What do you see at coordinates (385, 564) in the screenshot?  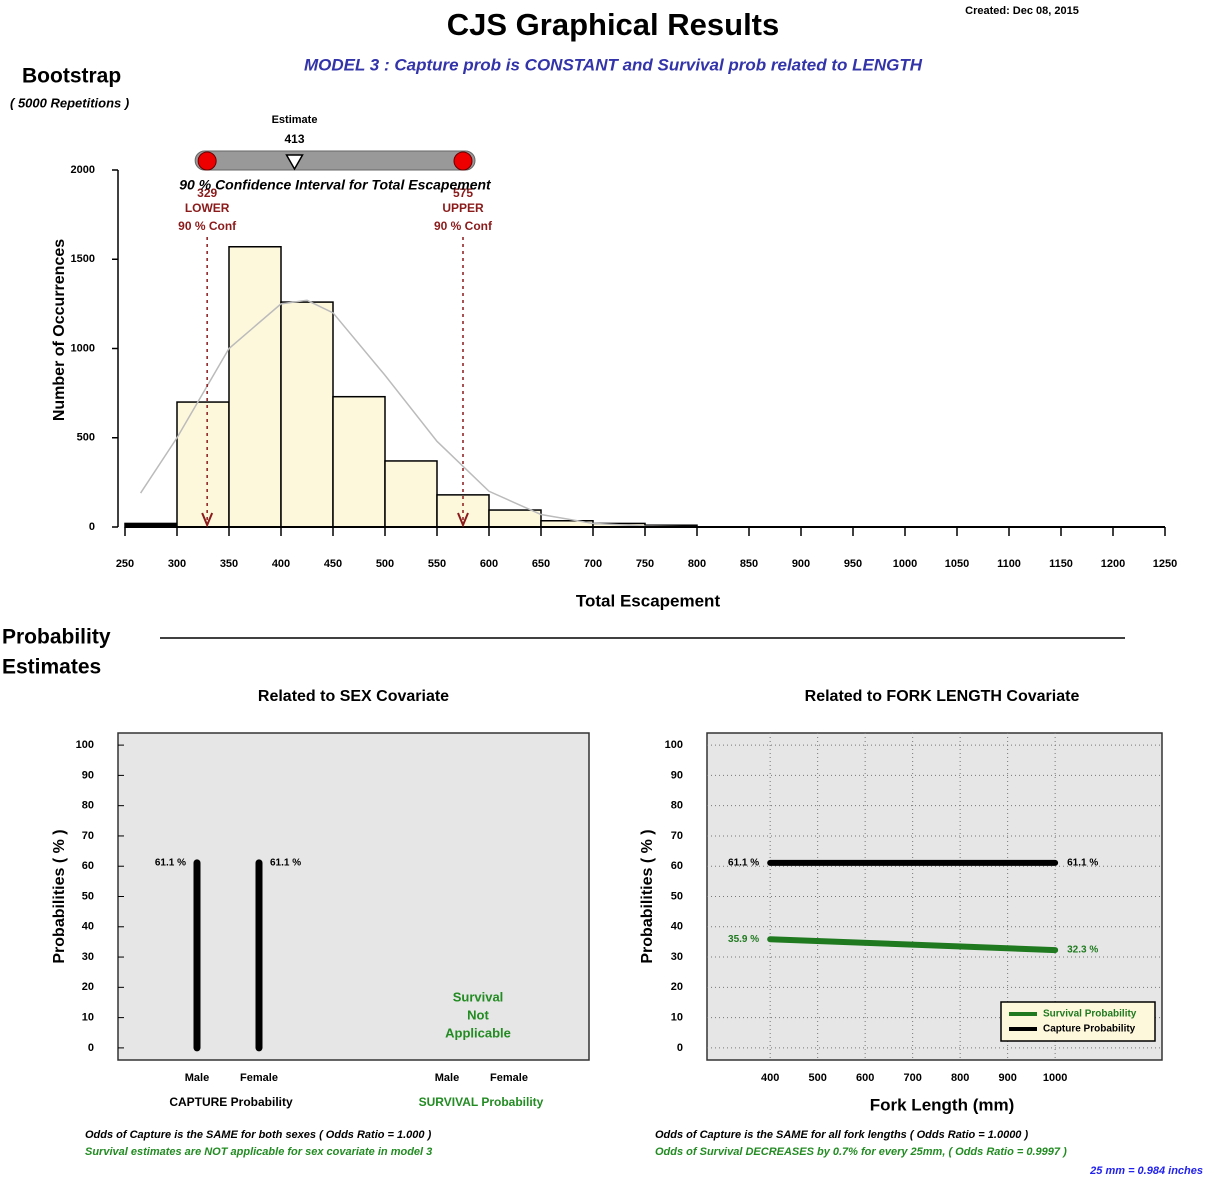 I see `x-tick-label: 500` at bounding box center [385, 564].